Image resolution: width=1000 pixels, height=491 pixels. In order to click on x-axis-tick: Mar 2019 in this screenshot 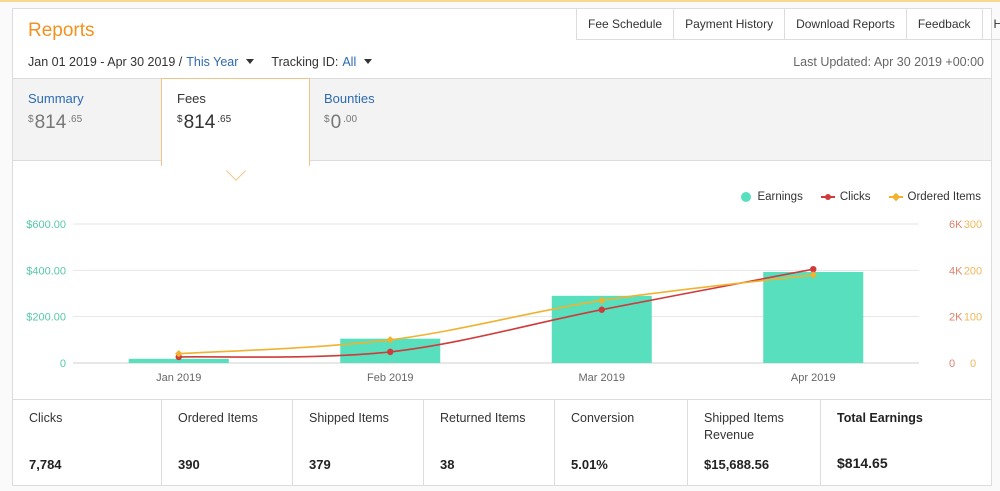, I will do `click(602, 378)`.